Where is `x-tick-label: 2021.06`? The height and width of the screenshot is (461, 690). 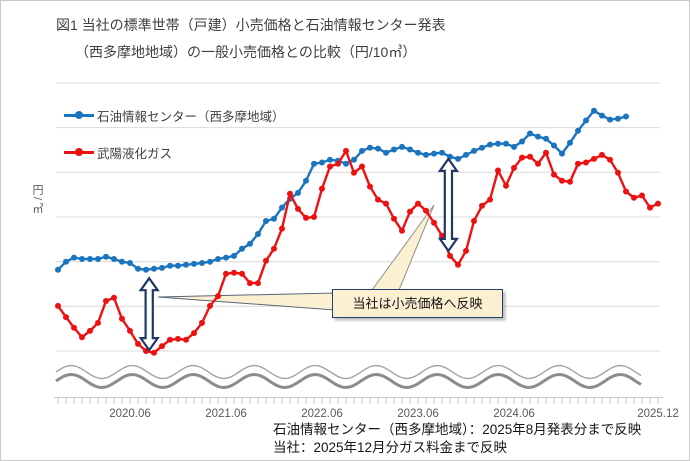 x-tick-label: 2021.06 is located at coordinates (226, 414).